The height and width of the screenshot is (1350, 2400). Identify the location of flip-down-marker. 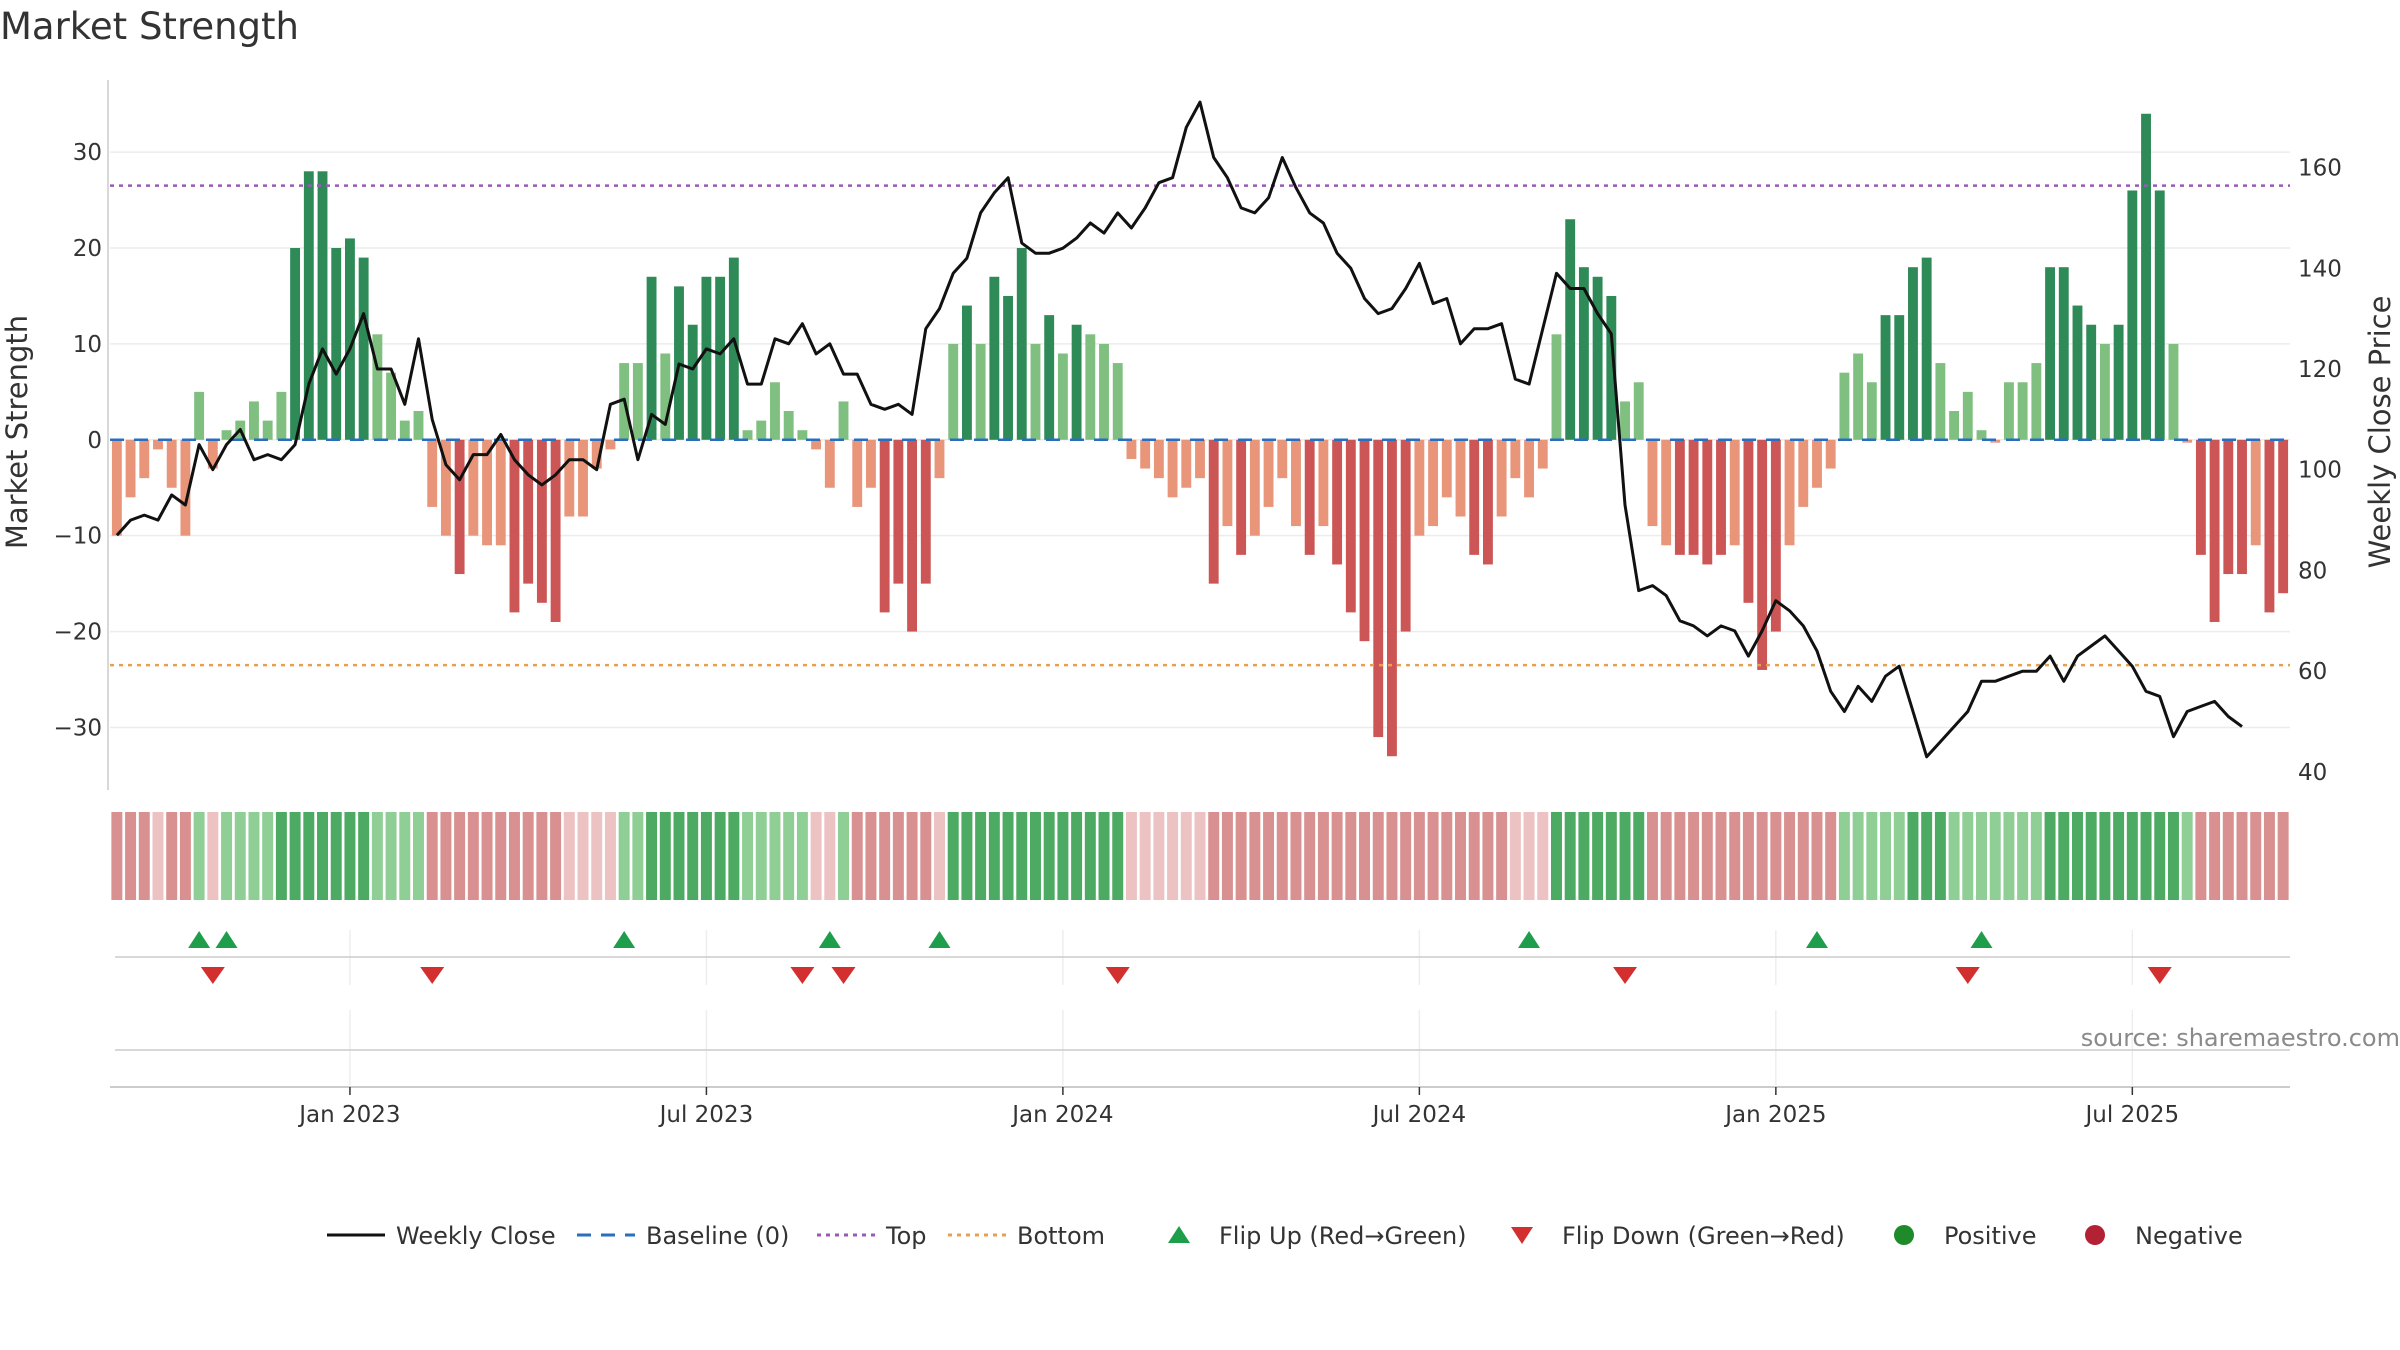
(2159, 975).